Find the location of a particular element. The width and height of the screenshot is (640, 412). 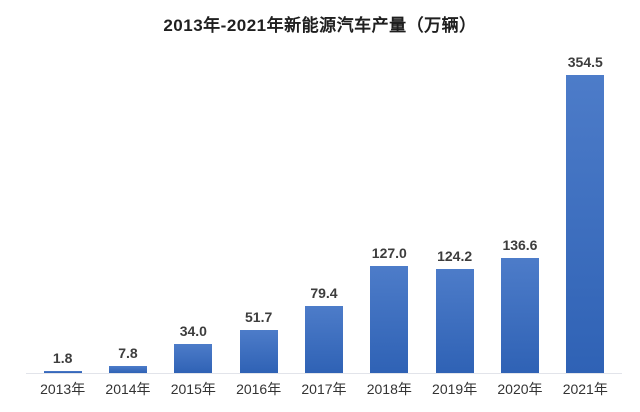

bar-column: 7.8 is located at coordinates (127, 206).